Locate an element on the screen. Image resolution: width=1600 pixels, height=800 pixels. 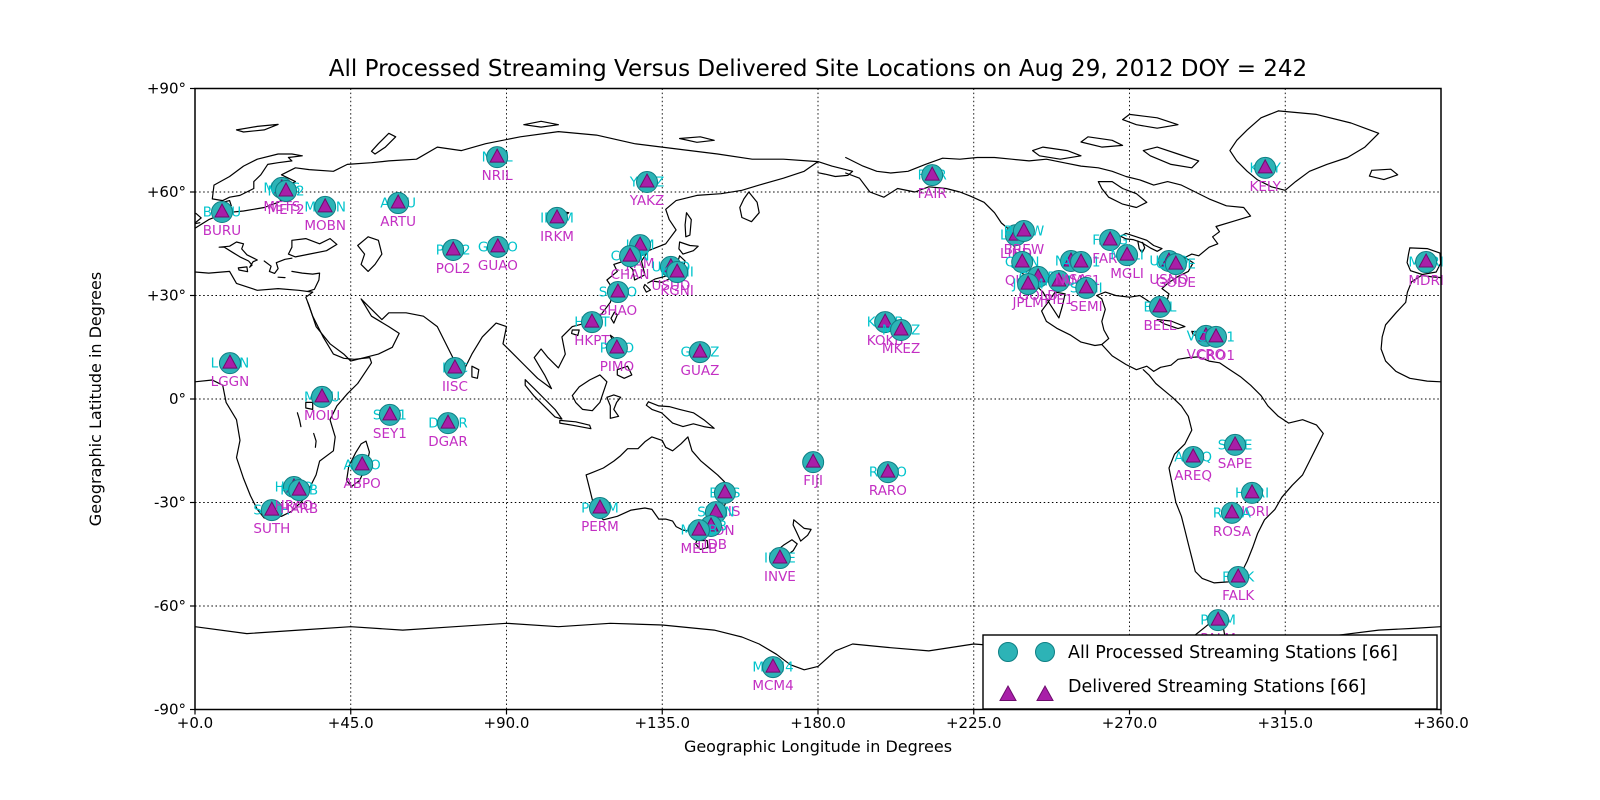
delivered-station-label: SAPE is located at coordinates (1235, 464).